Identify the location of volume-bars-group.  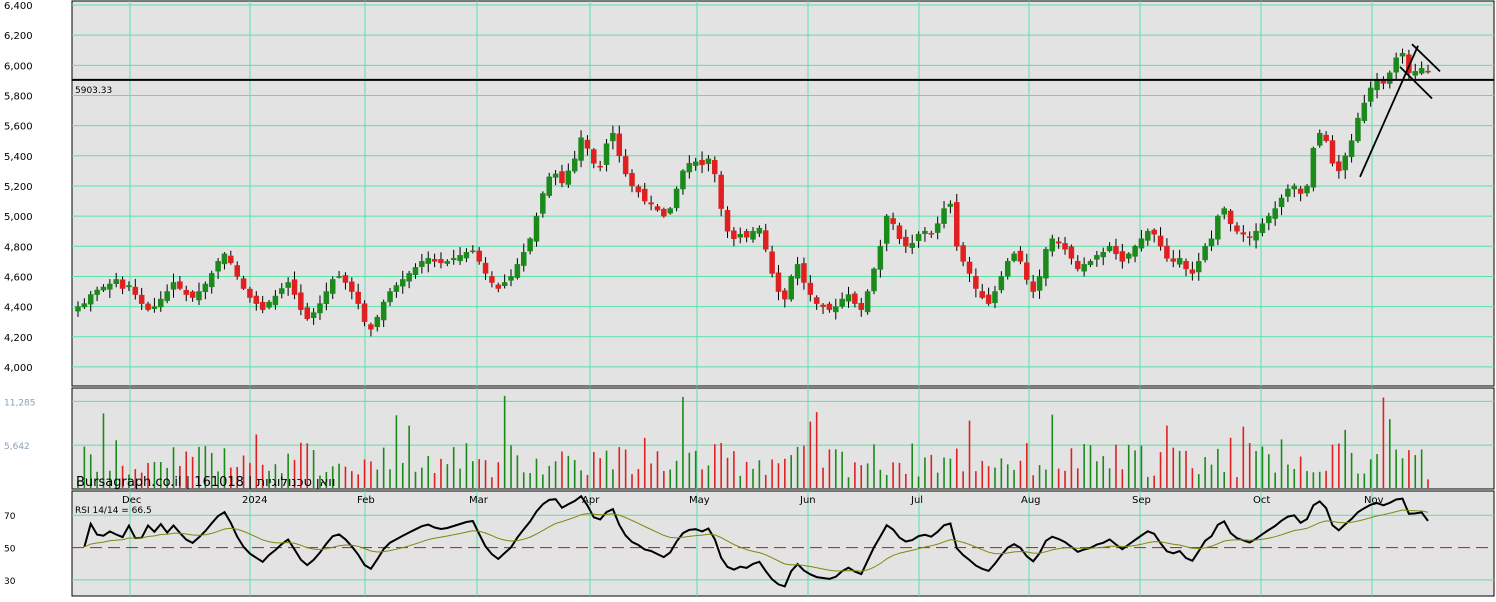
(753, 441).